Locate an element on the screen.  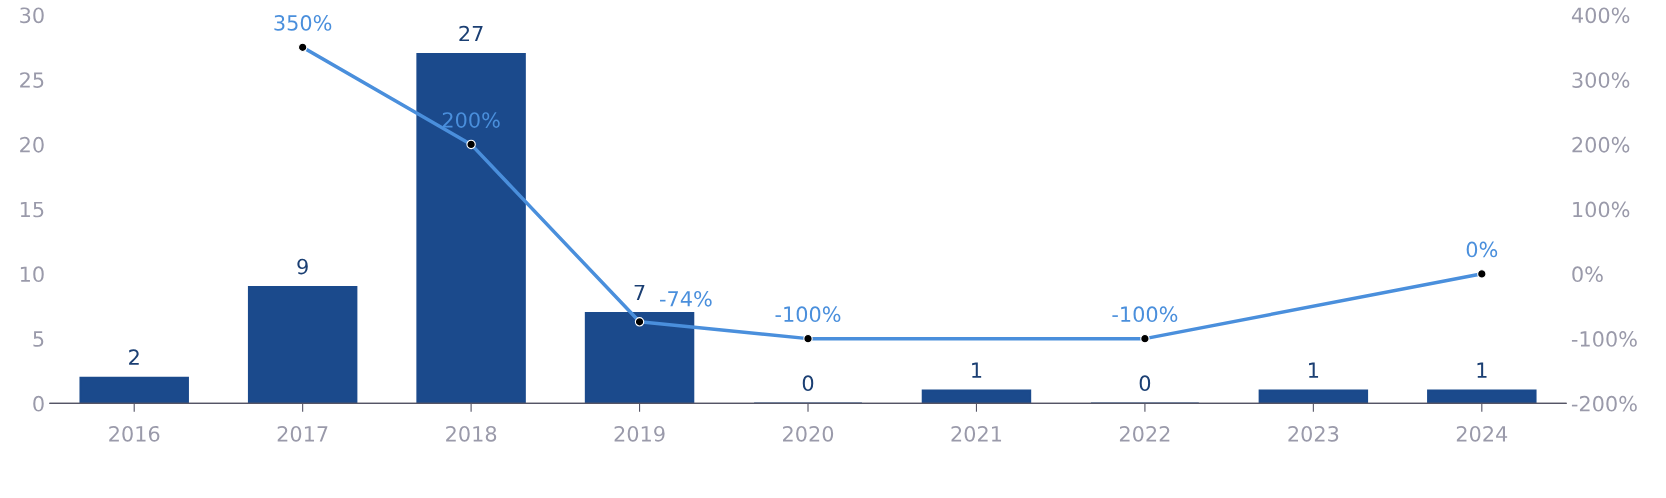
data-label: 200% is located at coordinates (471, 120).